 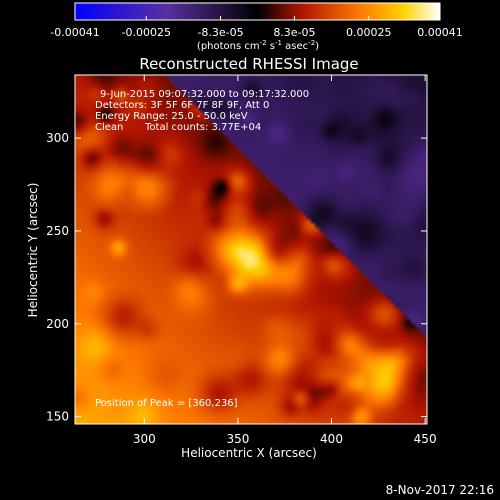 I want to click on x-tick-label: 300, so click(x=144, y=439).